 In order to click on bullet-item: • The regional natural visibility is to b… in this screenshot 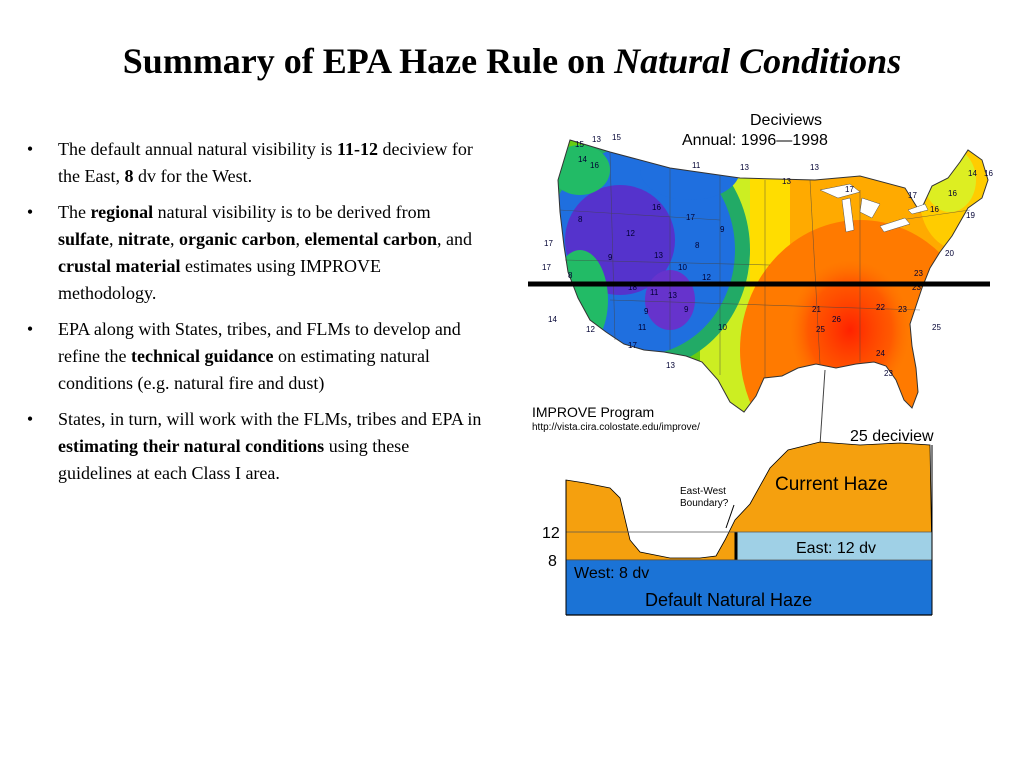, I will do `click(251, 253)`.